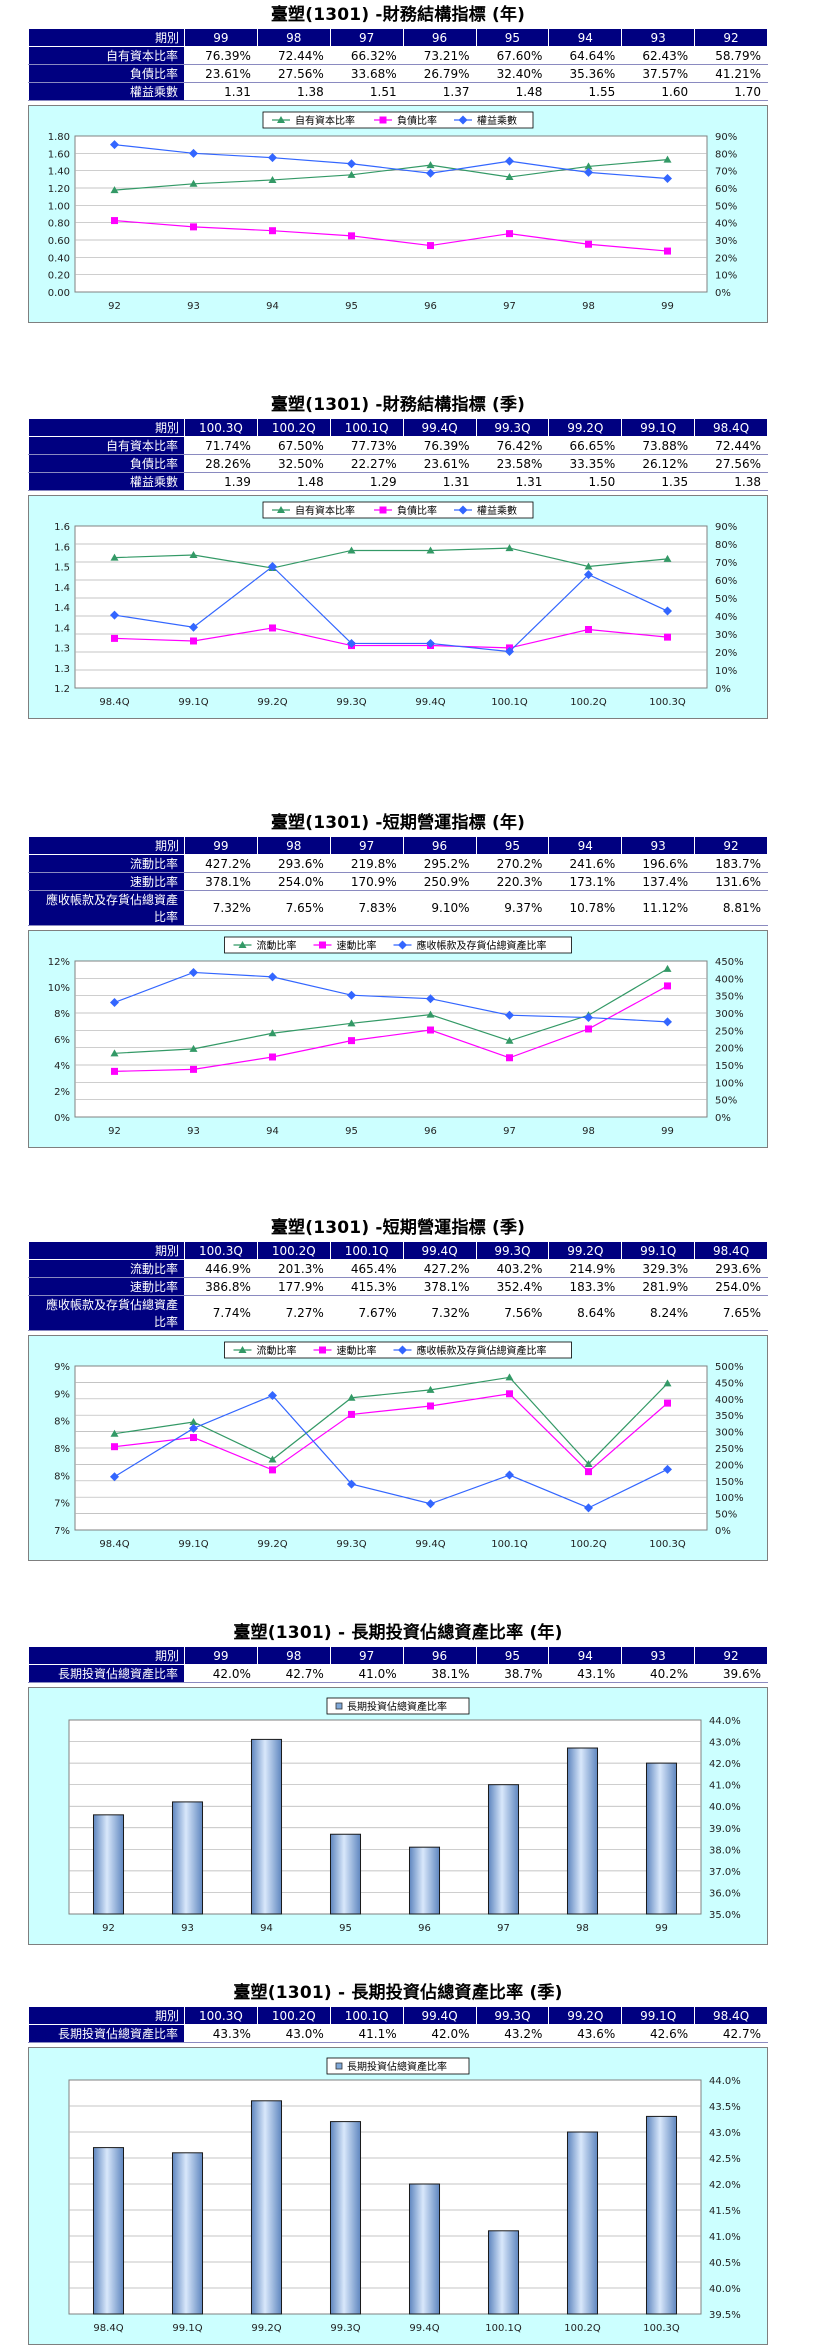 This screenshot has width=818, height=2345. Describe the element at coordinates (62, 1066) in the screenshot. I see `left-axis-tick-label: 4%` at that location.